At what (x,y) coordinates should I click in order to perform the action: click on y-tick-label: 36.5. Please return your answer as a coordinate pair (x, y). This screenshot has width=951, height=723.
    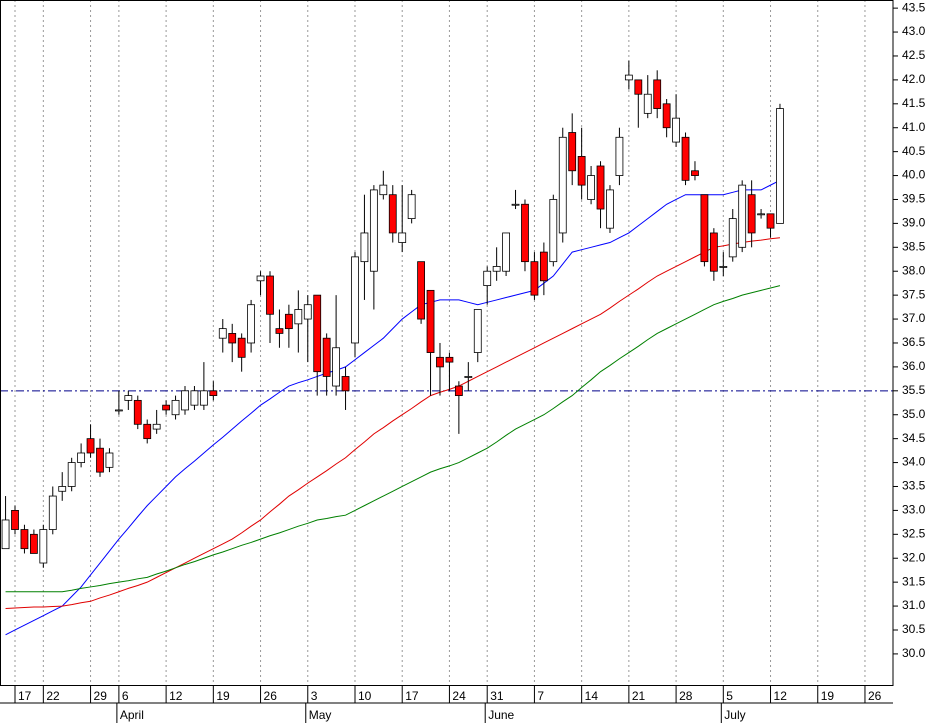
    Looking at the image, I should click on (914, 342).